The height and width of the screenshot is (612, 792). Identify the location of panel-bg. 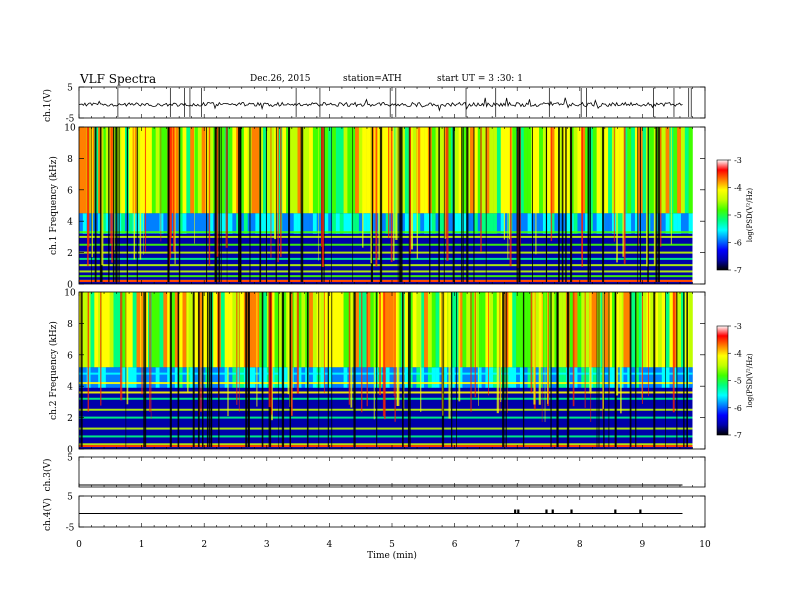
(392, 472).